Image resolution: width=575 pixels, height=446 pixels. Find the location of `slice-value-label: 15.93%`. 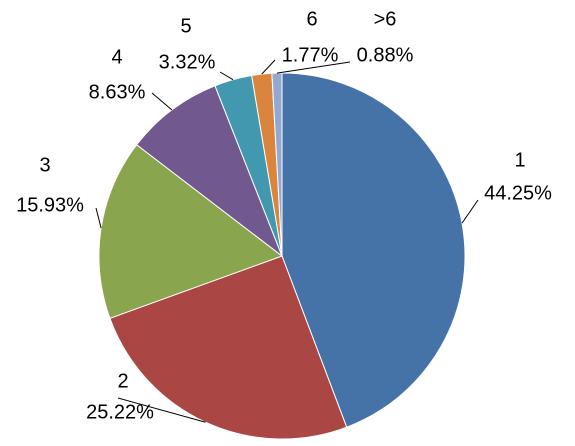

slice-value-label: 15.93% is located at coordinates (50, 205).